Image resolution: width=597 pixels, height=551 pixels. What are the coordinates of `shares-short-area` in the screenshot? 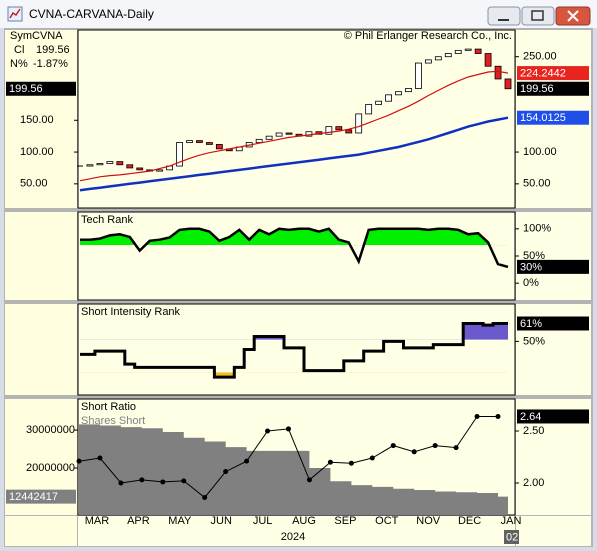 It's located at (293, 469).